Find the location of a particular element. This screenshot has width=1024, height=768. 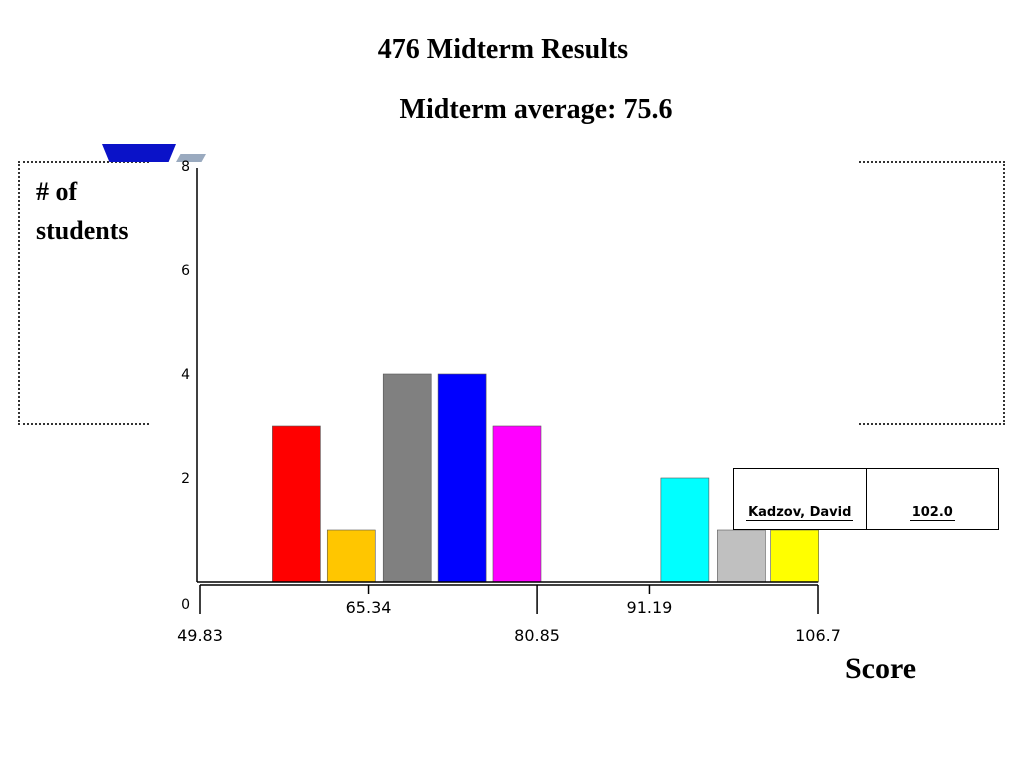

score-tooltip: Kadzov, David 102.0 is located at coordinates (866, 499).